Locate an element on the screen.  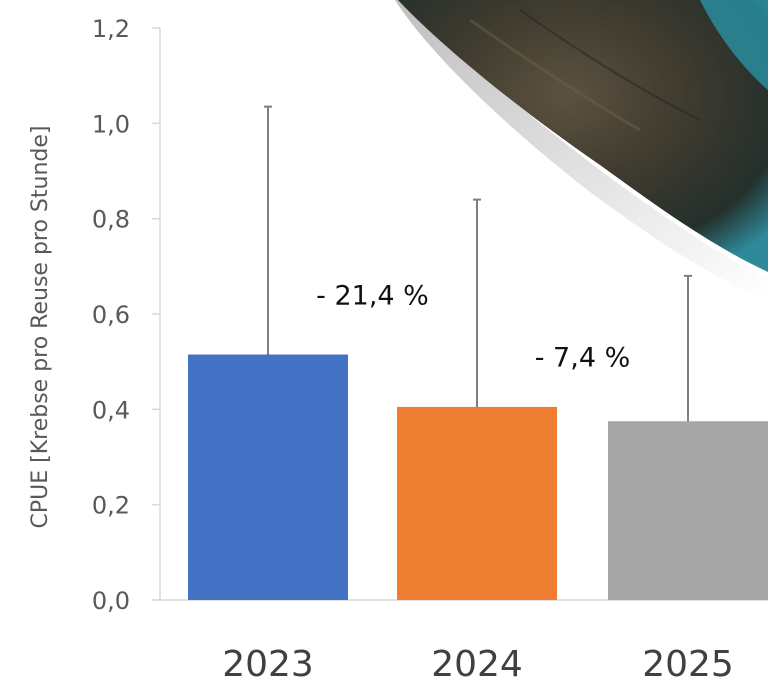
y-axis-label: CPUE [Krebse pro Reuse pro Stunde] is located at coordinates (40, 327).